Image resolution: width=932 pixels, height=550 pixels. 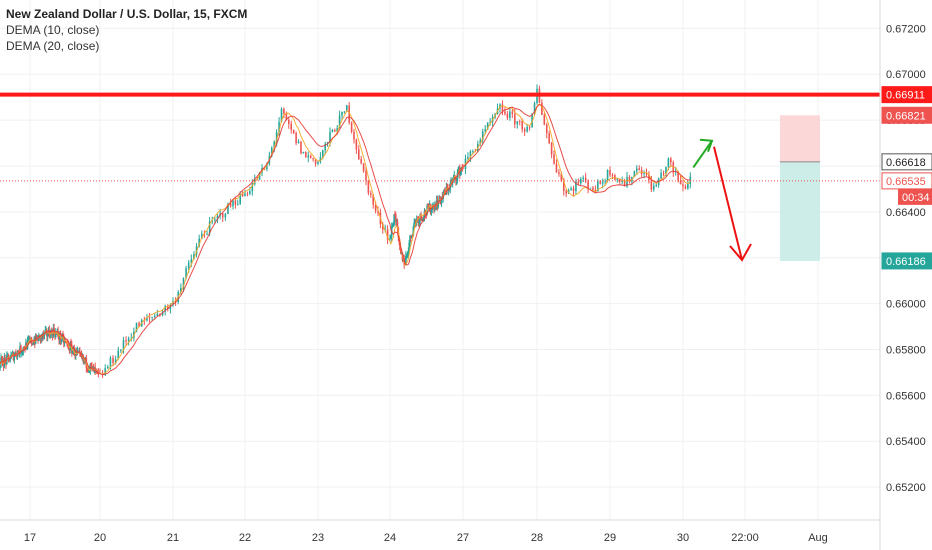 What do you see at coordinates (906, 261) in the screenshot?
I see `target-price-tag: 0.66186` at bounding box center [906, 261].